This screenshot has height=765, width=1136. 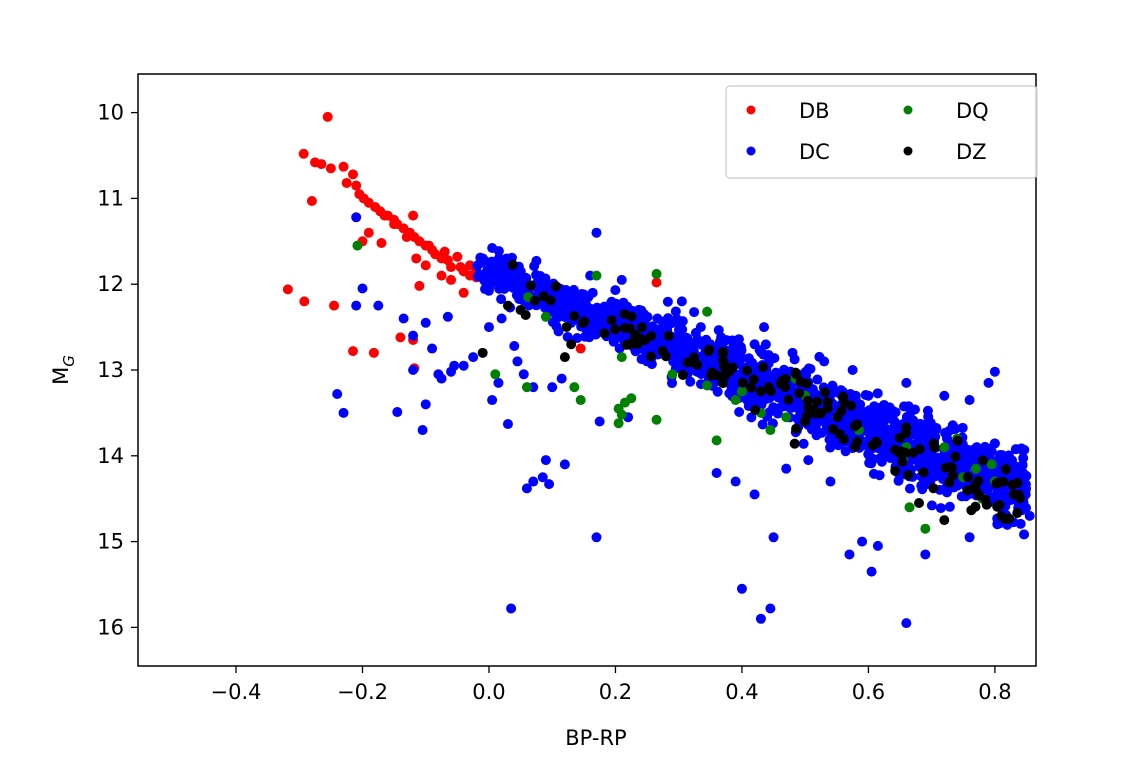 What do you see at coordinates (110, 456) in the screenshot?
I see `y-tick-label: 14` at bounding box center [110, 456].